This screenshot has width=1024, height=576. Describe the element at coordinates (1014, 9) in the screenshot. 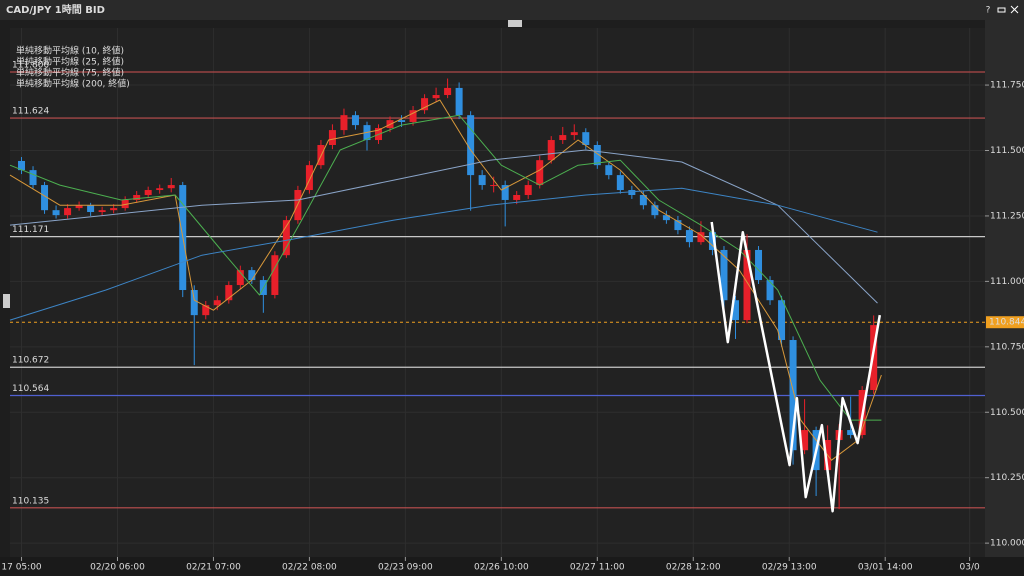

I see `close-button` at that location.